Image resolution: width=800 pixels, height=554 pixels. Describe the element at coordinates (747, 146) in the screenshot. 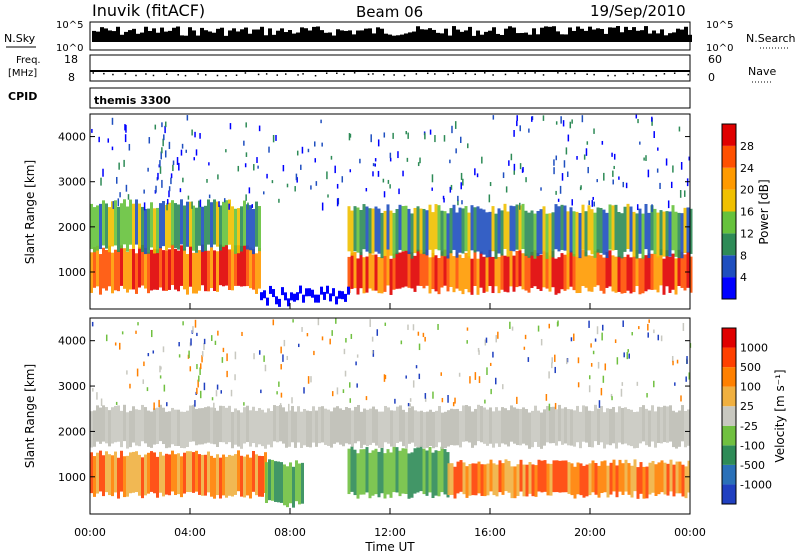

I see `power-colorbar-tick: 28` at that location.